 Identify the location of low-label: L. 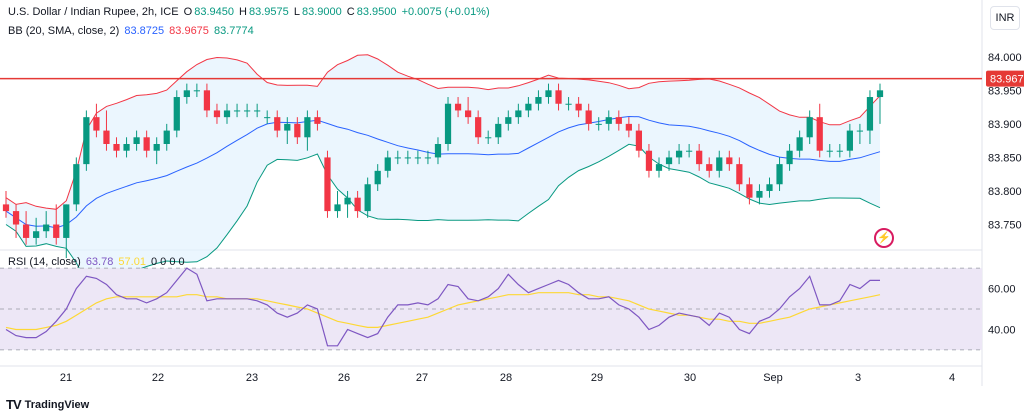
(296, 12).